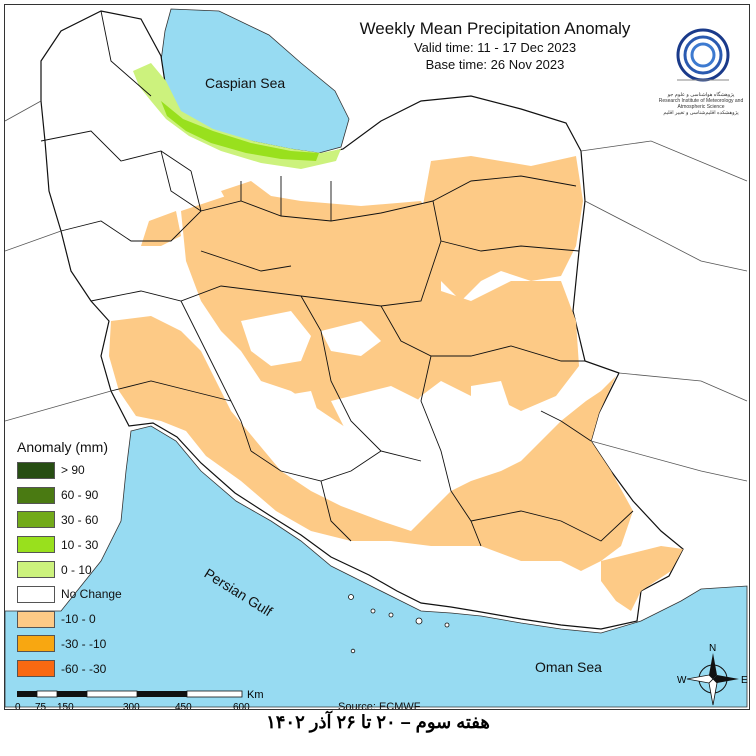  I want to click on scale-unit: Km, so click(255, 695).